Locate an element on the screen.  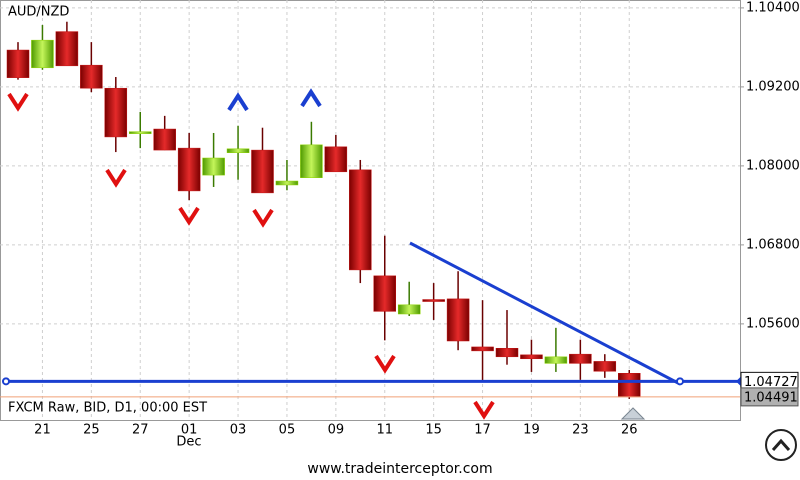
x-tick-label: 19 is located at coordinates (531, 430).